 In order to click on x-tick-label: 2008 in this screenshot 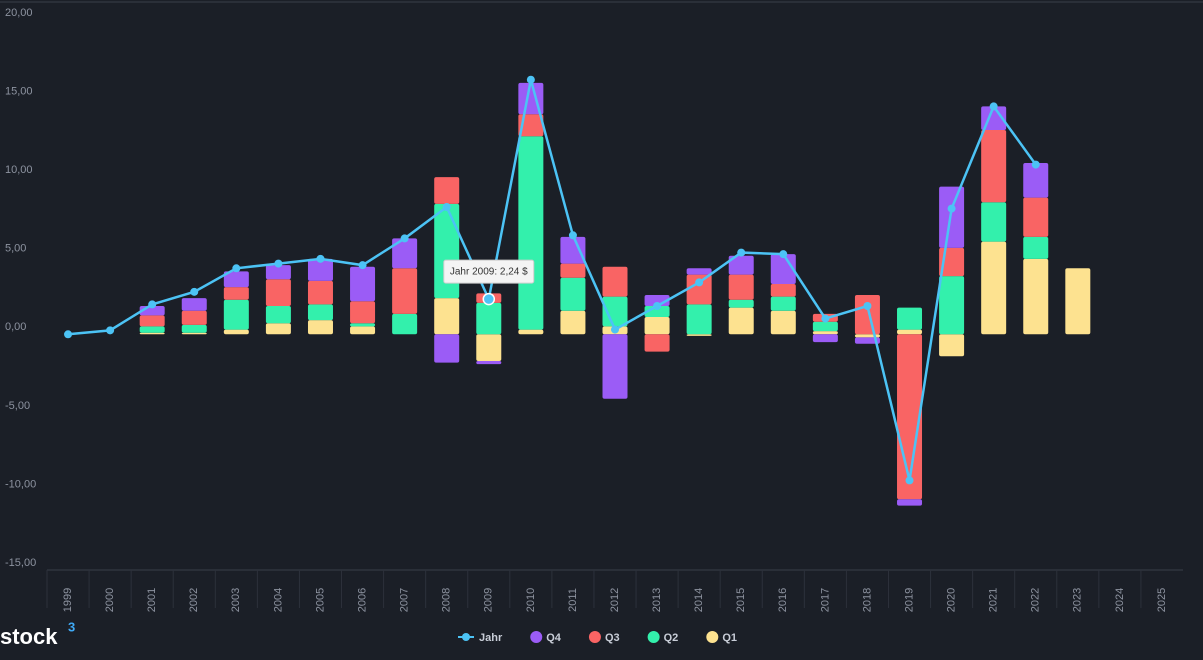, I will do `click(447, 600)`.